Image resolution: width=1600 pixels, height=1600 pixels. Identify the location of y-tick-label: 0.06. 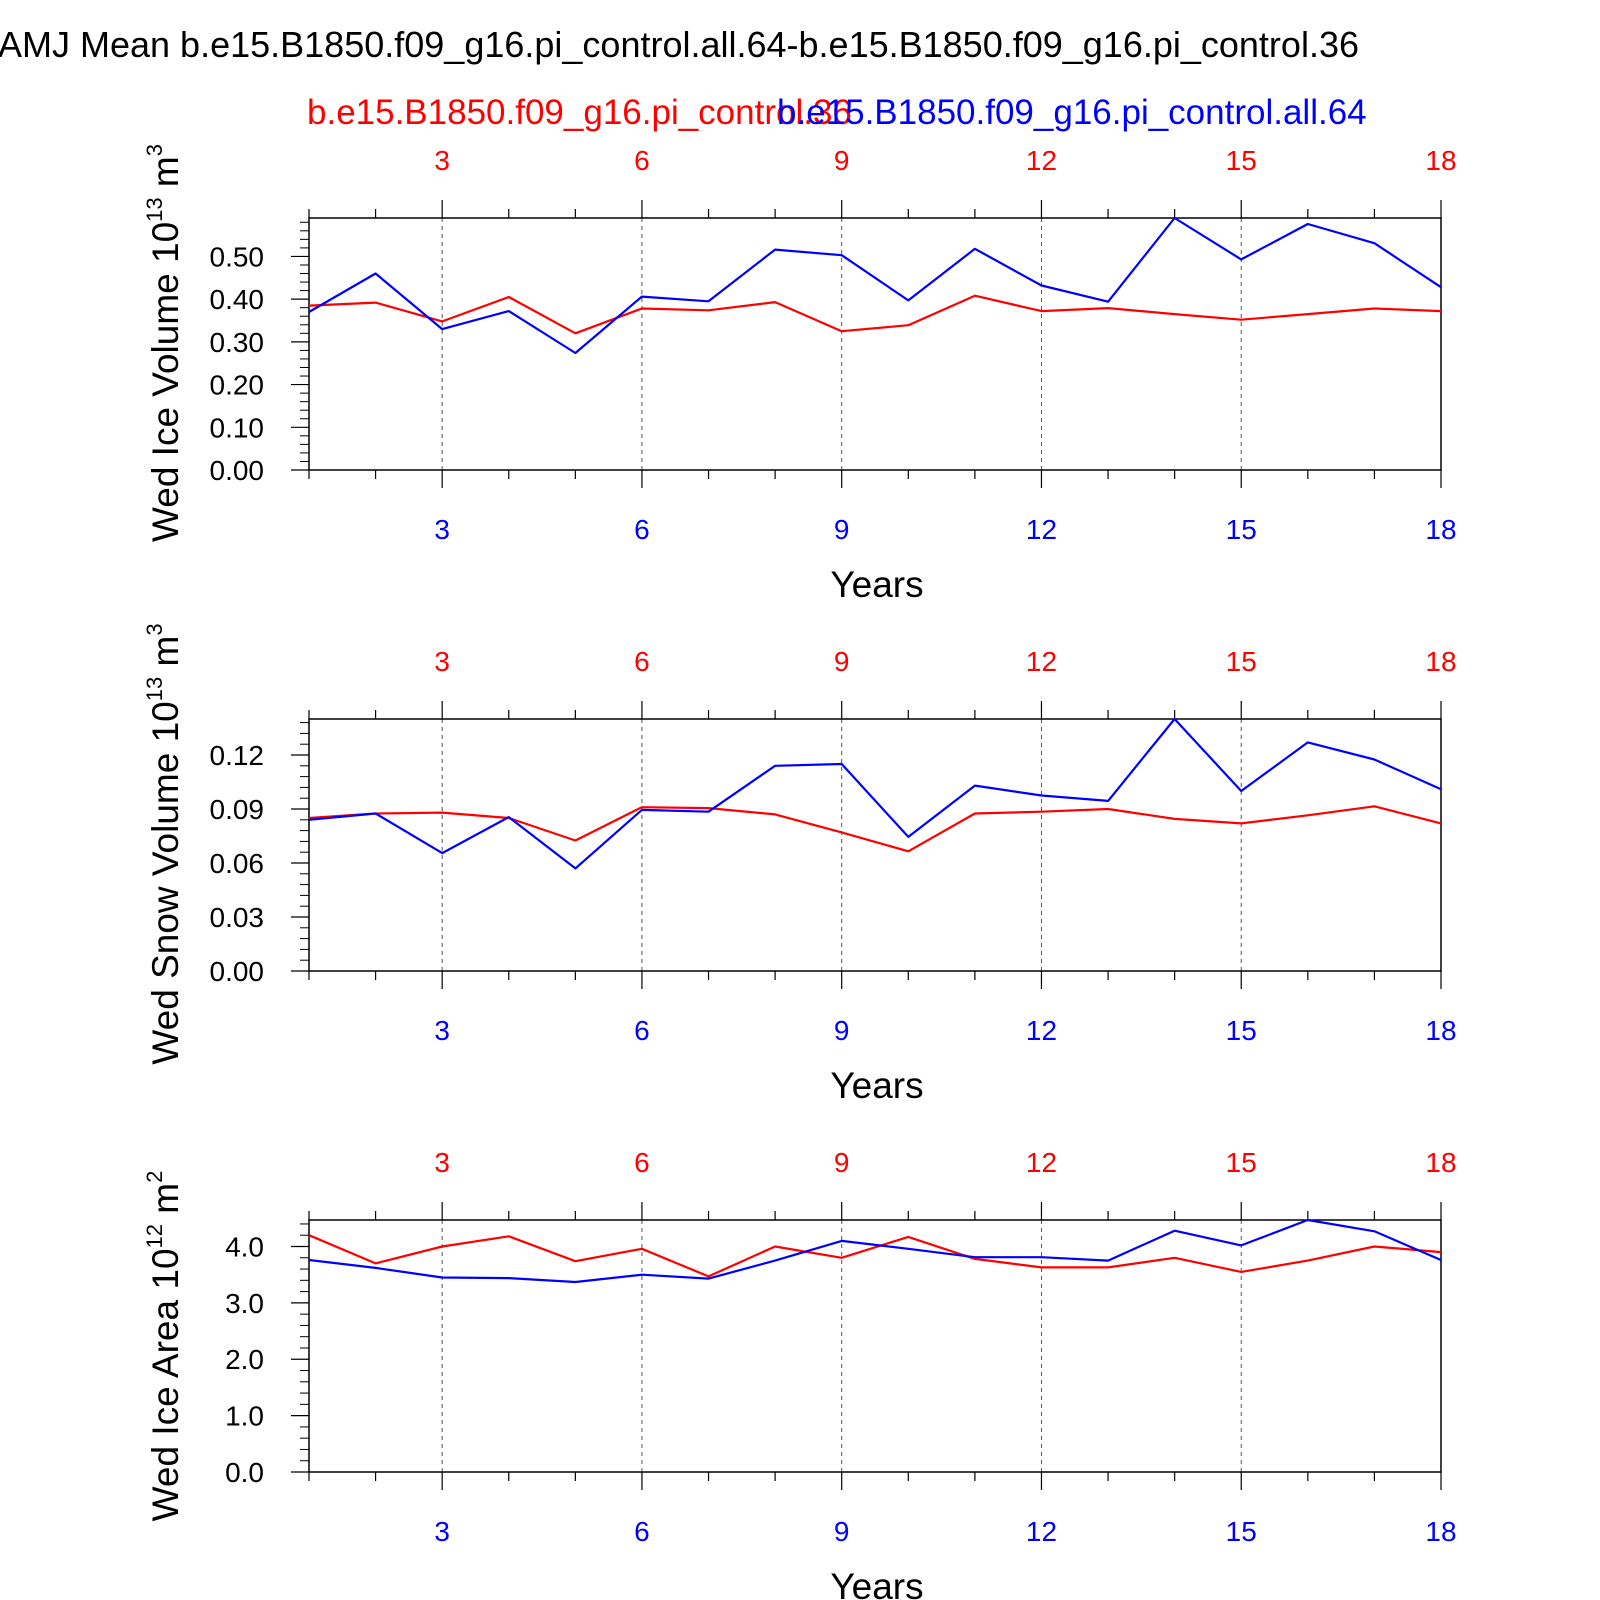
(237, 863).